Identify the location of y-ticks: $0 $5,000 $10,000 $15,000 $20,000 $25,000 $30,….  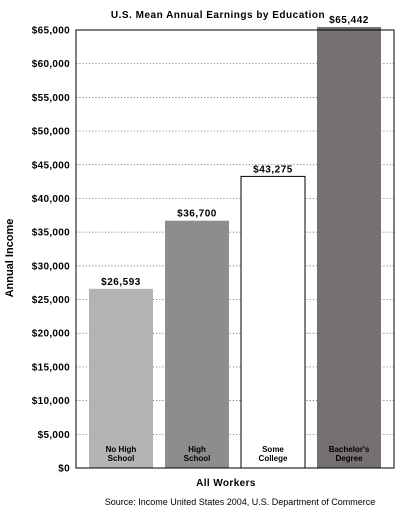
(51, 250).